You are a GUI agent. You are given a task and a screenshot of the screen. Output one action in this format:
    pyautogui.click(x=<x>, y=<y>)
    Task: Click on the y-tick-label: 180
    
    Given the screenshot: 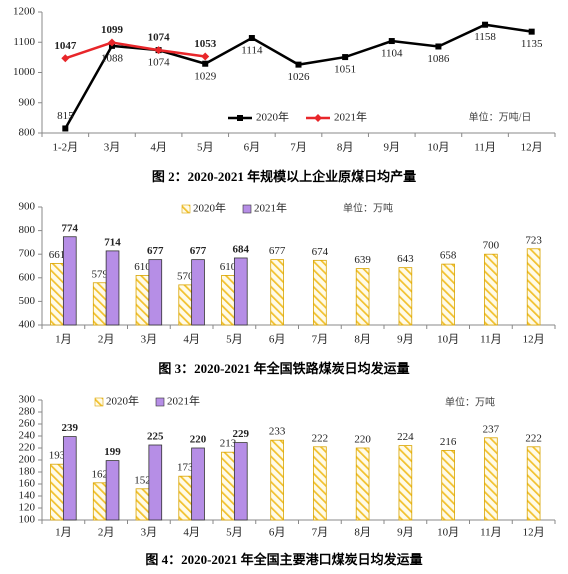 What is the action you would take?
    pyautogui.click(x=27, y=472)
    